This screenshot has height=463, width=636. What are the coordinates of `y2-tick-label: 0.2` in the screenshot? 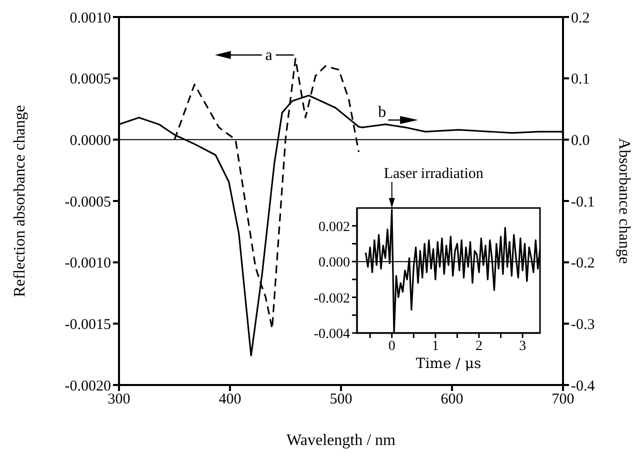 It's located at (580, 18).